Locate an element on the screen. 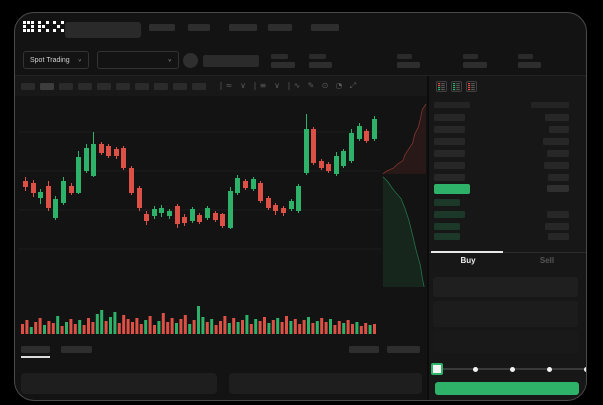  amount-slider-handle is located at coordinates (437, 369).